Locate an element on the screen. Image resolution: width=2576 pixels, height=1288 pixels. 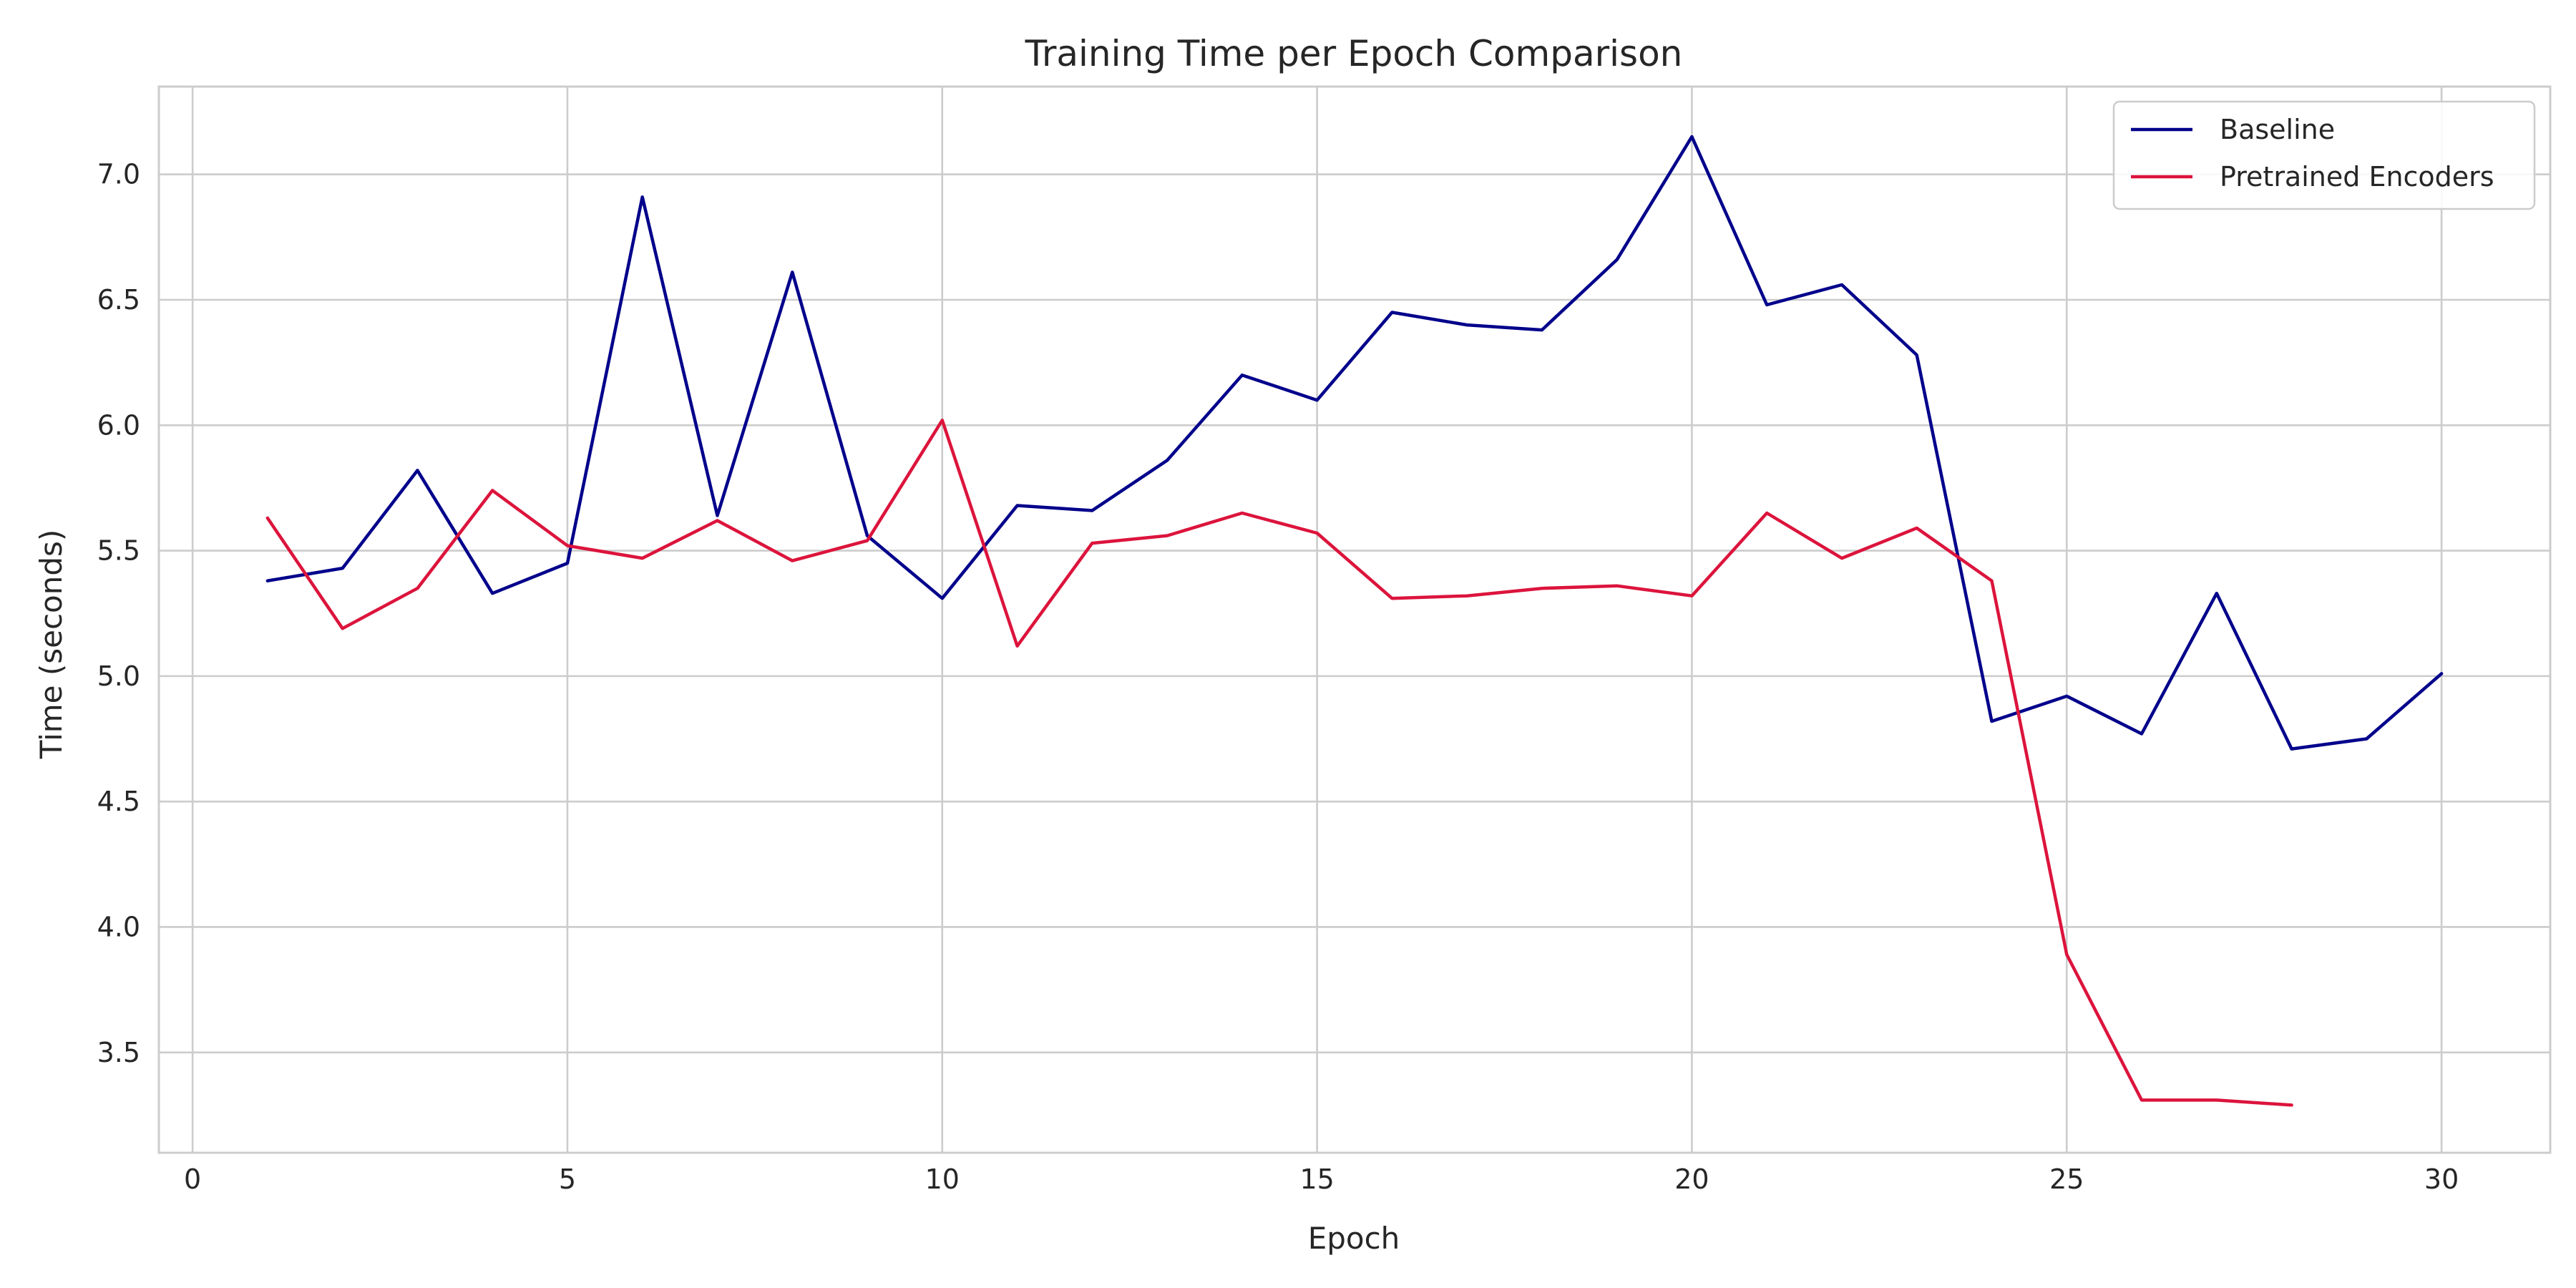
legend-box is located at coordinates (2324, 155).